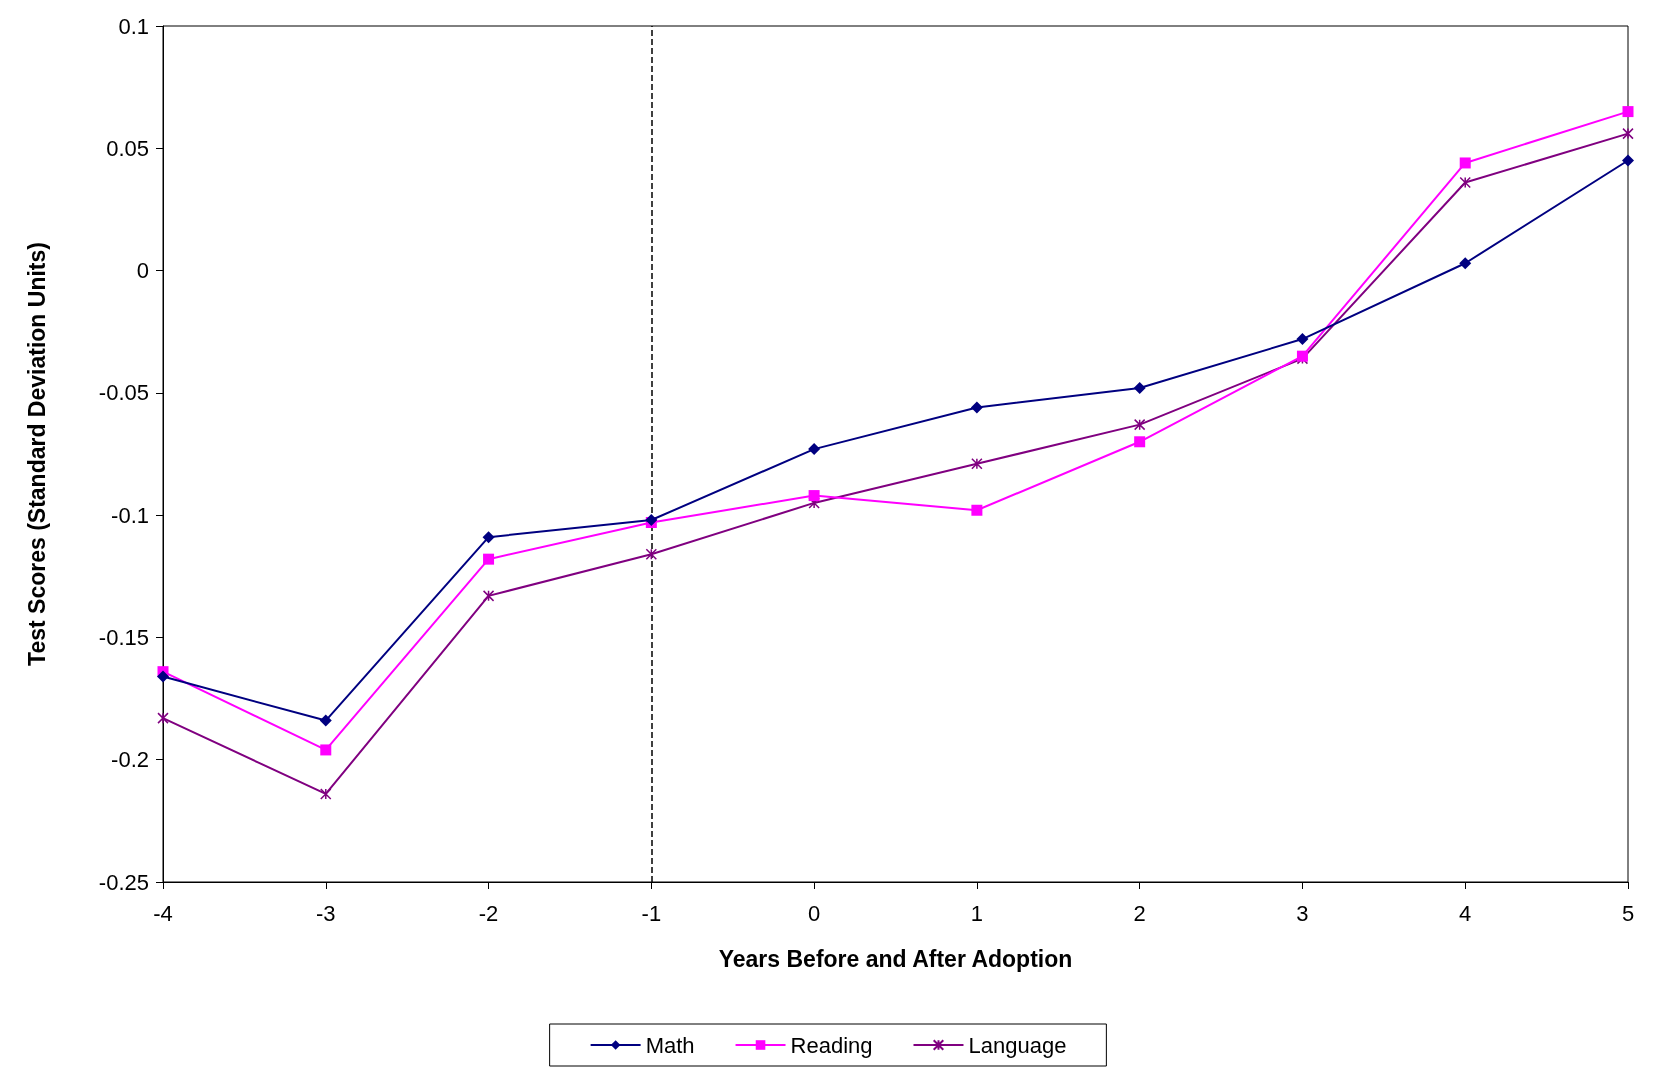 The image size is (1660, 1084). I want to click on y-tick-label: 0.1, so click(133, 26).